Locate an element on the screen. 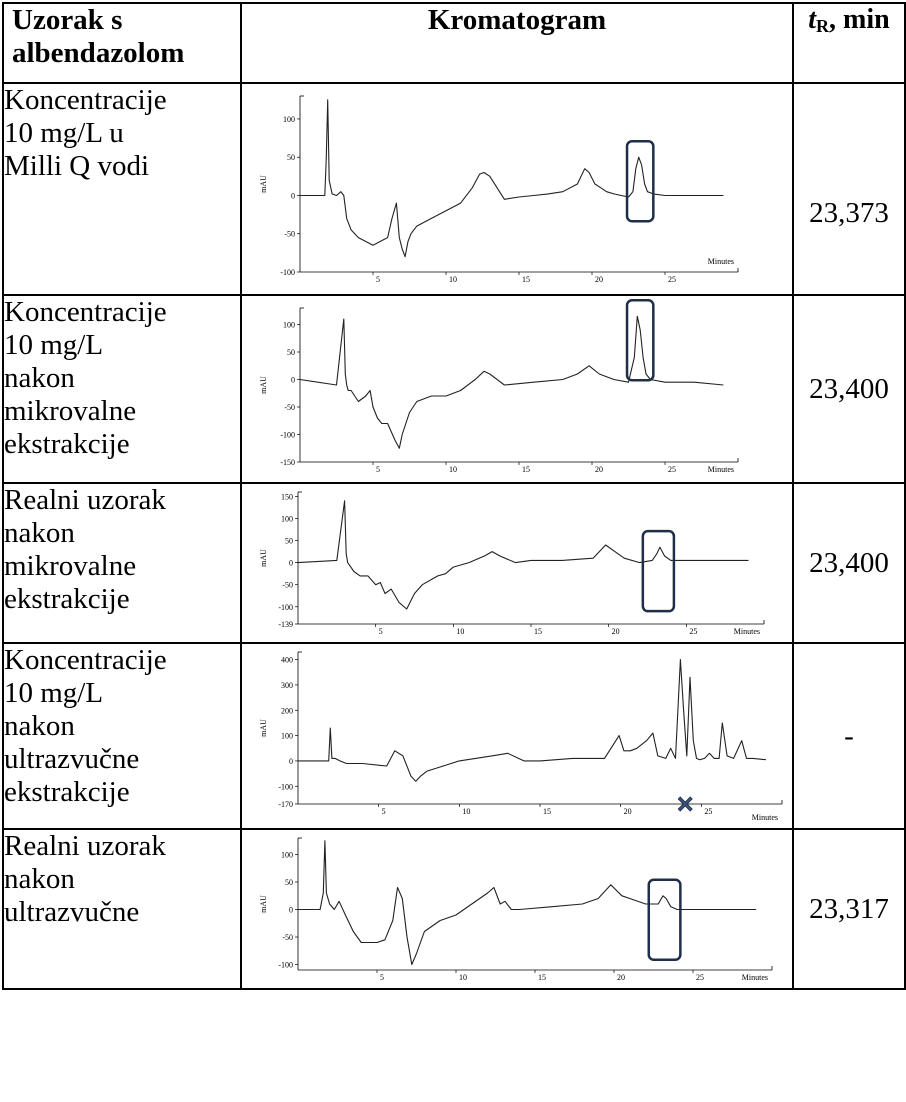 The width and height of the screenshot is (906, 1102). retention-time-cell: 23,317 is located at coordinates (849, 909).